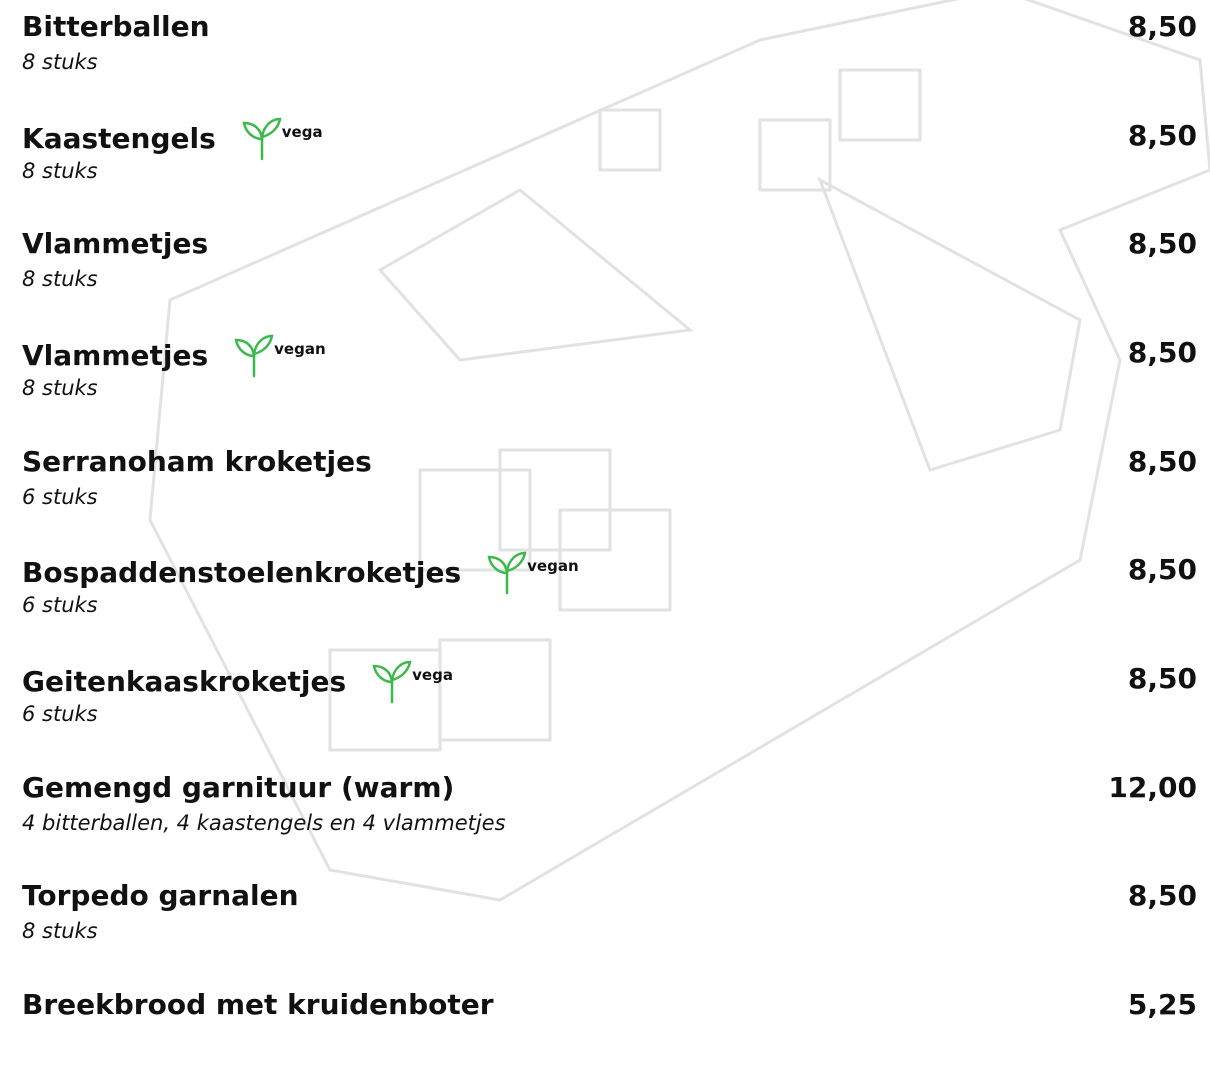 The height and width of the screenshot is (1086, 1210). What do you see at coordinates (609, 384) in the screenshot?
I see `menu-item: Vlammetjes vegan 8,50 8 stuks` at bounding box center [609, 384].